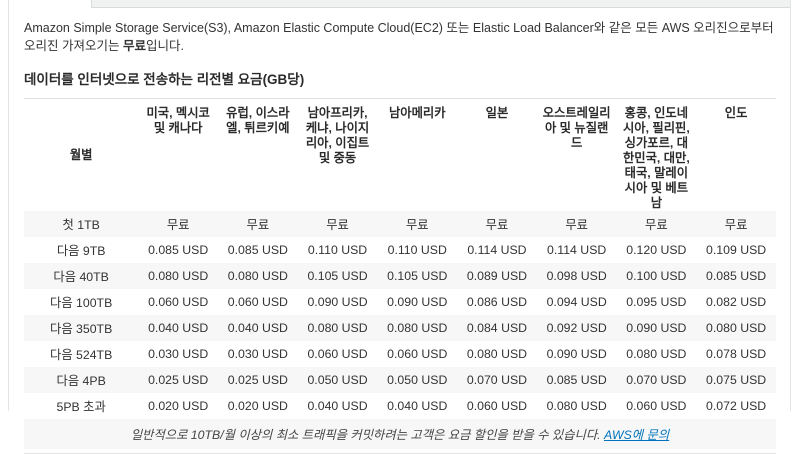 The width and height of the screenshot is (800, 454). Describe the element at coordinates (497, 276) in the screenshot. I see `price-cell: 0.089 USD` at that location.